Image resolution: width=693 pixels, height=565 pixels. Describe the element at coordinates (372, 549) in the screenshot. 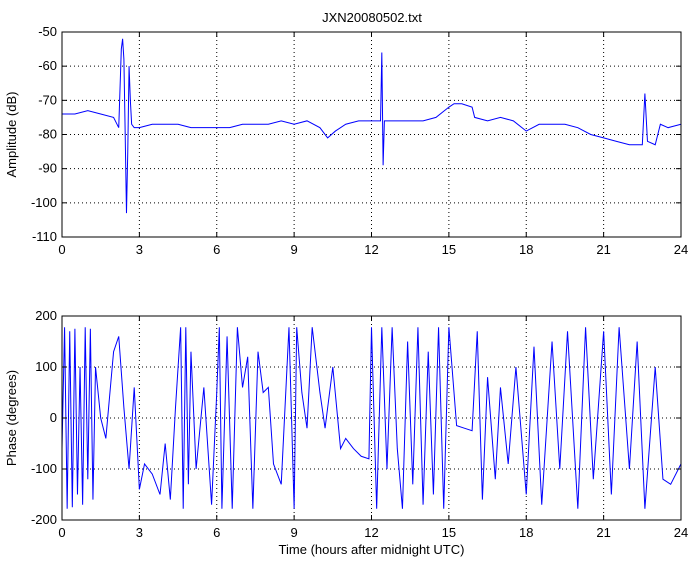

I see `x-axis-label: Time (hours after midnight UTC)` at that location.